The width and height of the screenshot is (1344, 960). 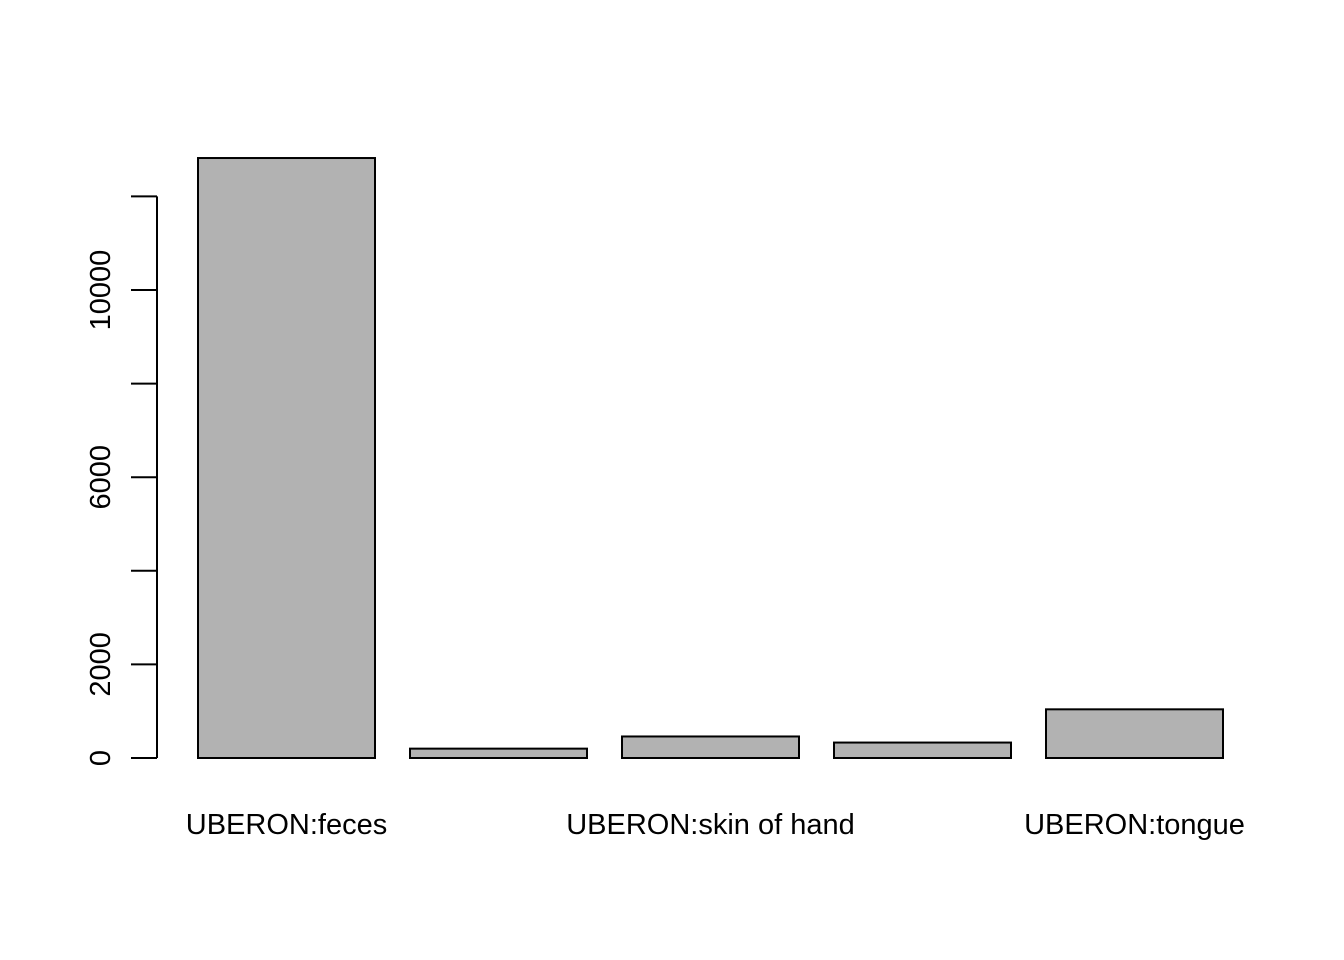 What do you see at coordinates (101, 477) in the screenshot?
I see `y-tick-label: 6000` at bounding box center [101, 477].